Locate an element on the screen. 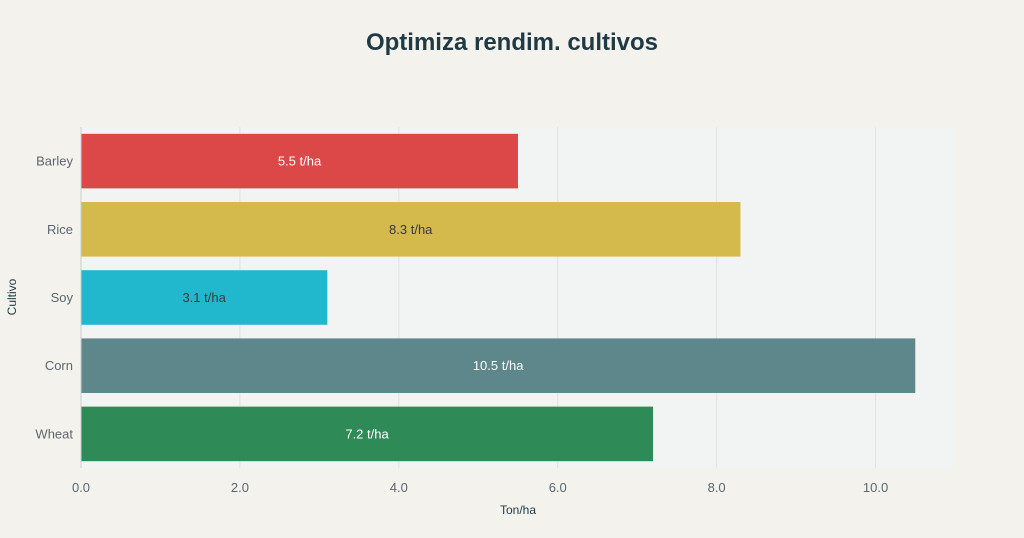 The height and width of the screenshot is (538, 1024). y-tick-label: Rice is located at coordinates (60, 229).